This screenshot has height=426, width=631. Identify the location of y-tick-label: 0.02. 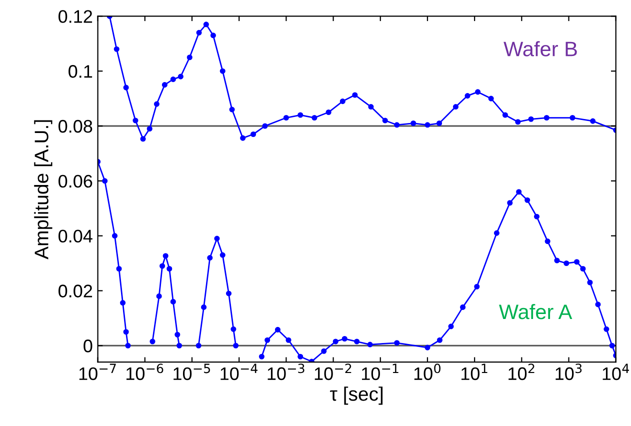
(75, 291).